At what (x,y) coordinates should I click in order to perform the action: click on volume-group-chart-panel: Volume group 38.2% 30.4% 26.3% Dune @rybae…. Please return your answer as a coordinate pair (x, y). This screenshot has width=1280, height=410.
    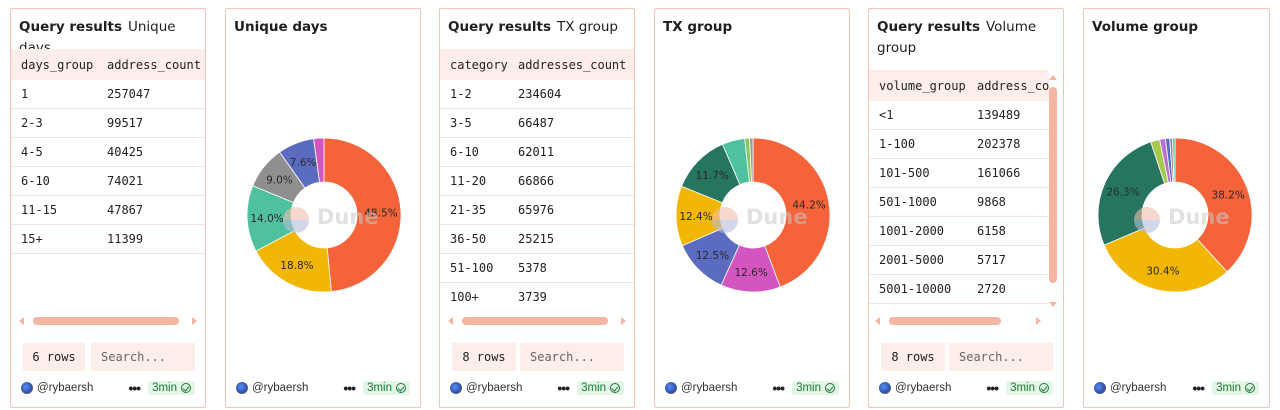
    Looking at the image, I should click on (1176, 208).